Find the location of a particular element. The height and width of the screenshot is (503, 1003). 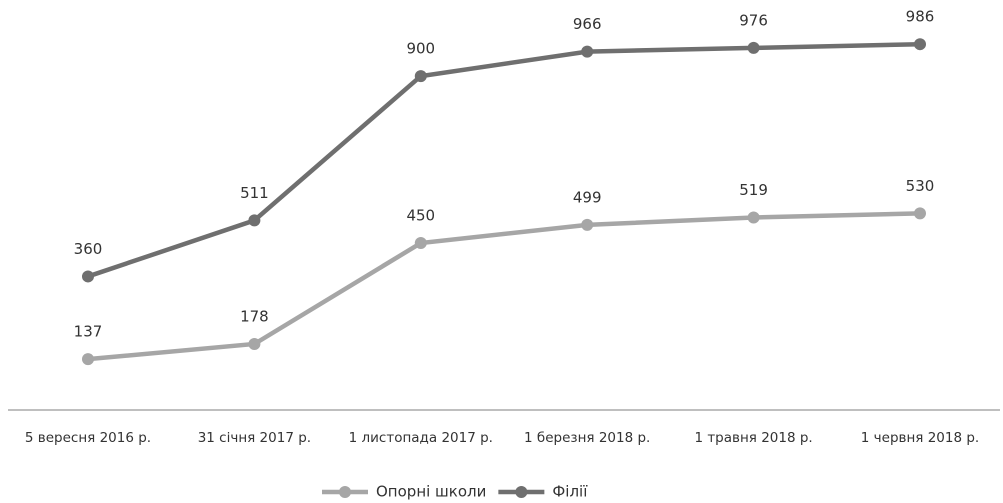

data-label: 530 is located at coordinates (920, 186).